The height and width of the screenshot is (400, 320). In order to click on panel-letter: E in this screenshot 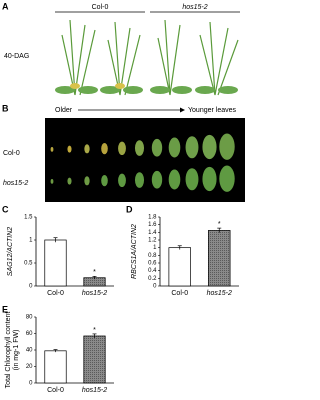, I will do `click(5, 309)`.